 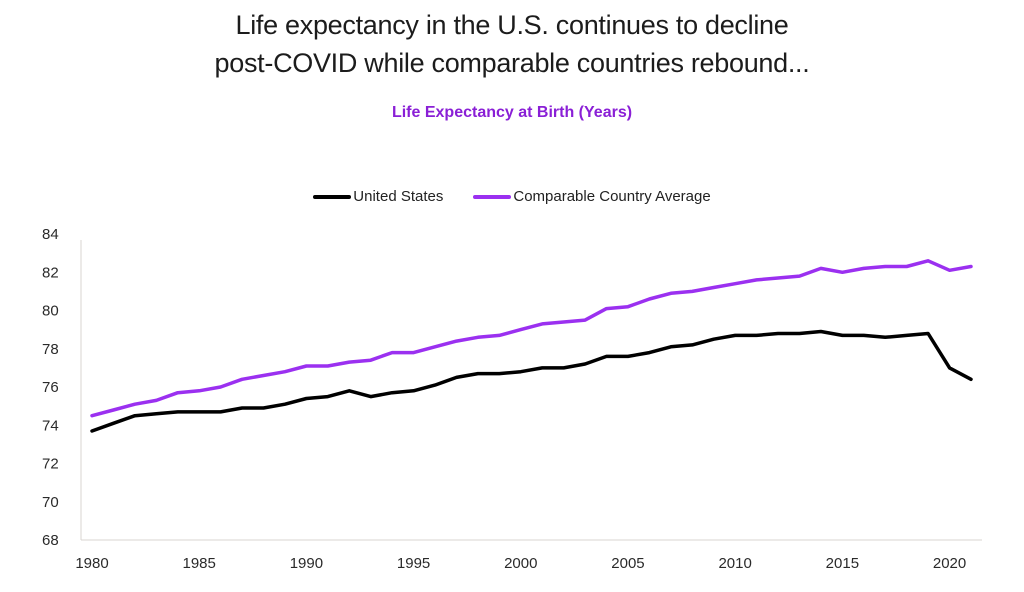 What do you see at coordinates (612, 196) in the screenshot?
I see `legend-label-comparable: Comparable Country Average` at bounding box center [612, 196].